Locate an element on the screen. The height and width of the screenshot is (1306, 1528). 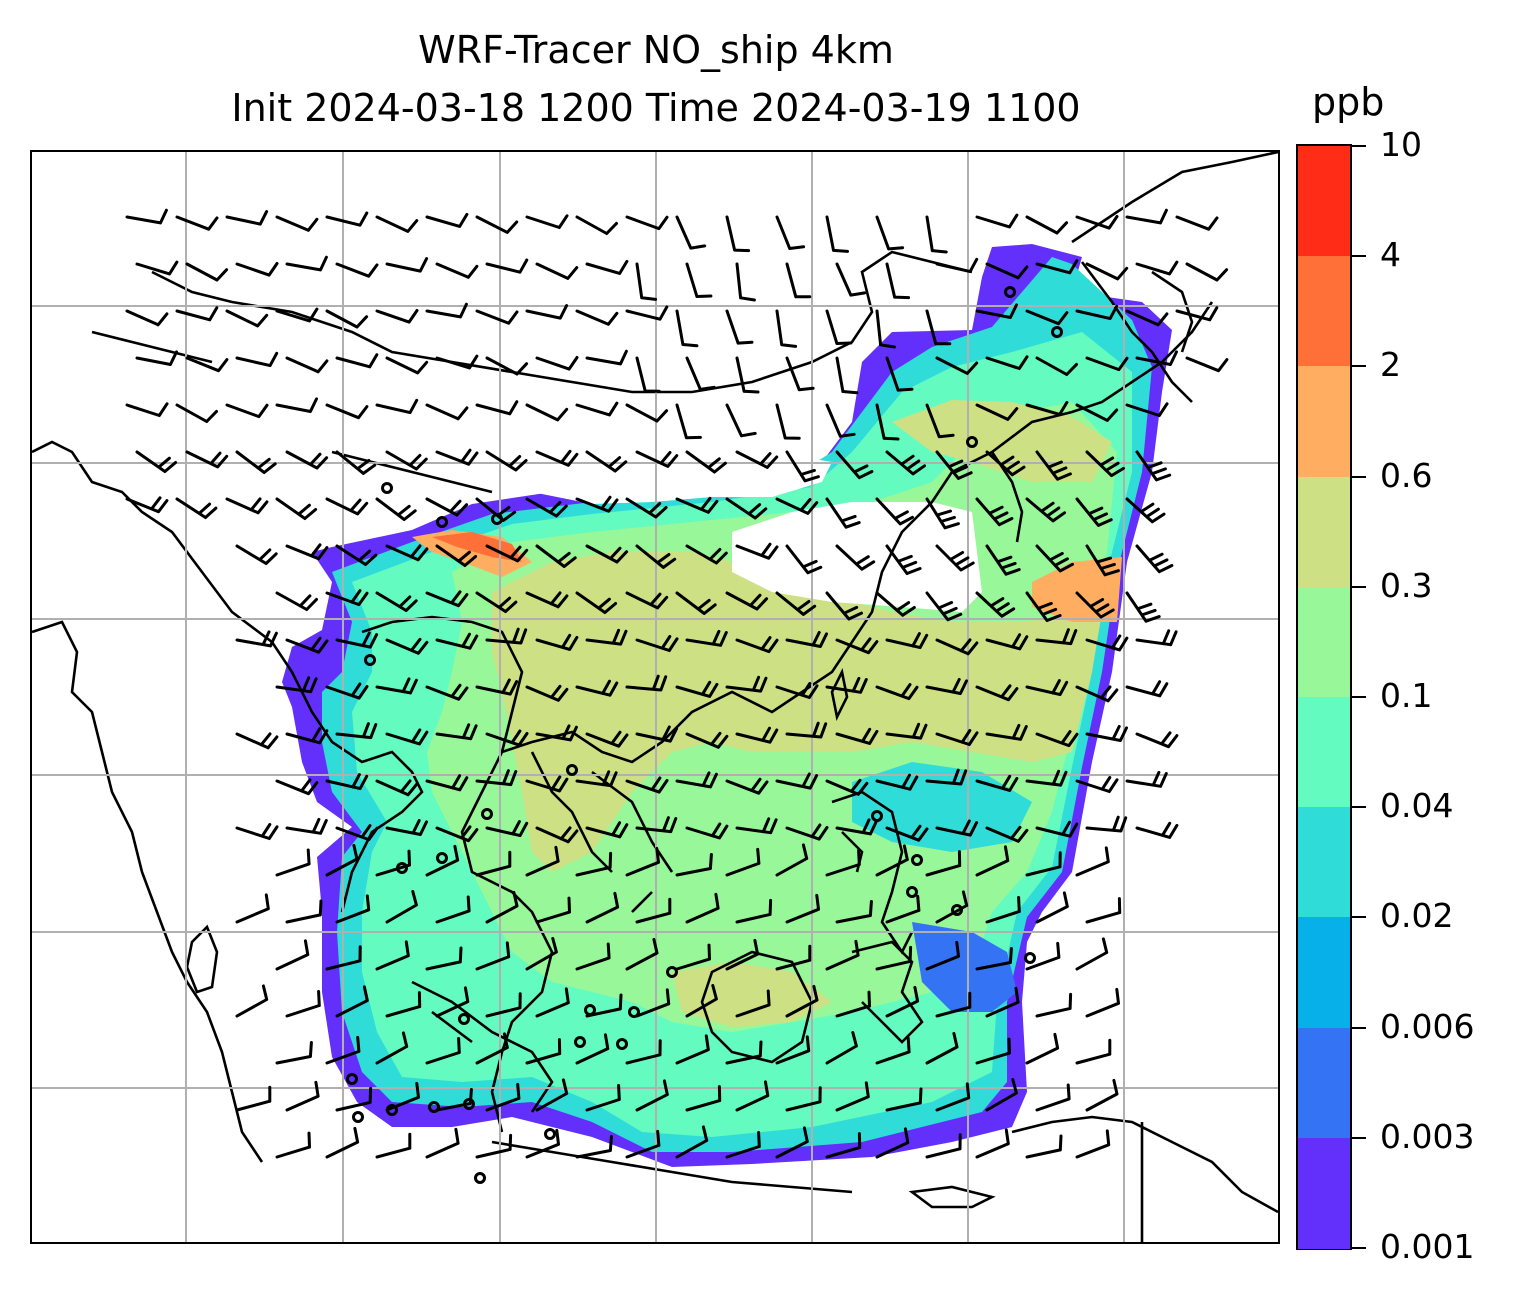
coast-borneo is located at coordinates (757, 1007).